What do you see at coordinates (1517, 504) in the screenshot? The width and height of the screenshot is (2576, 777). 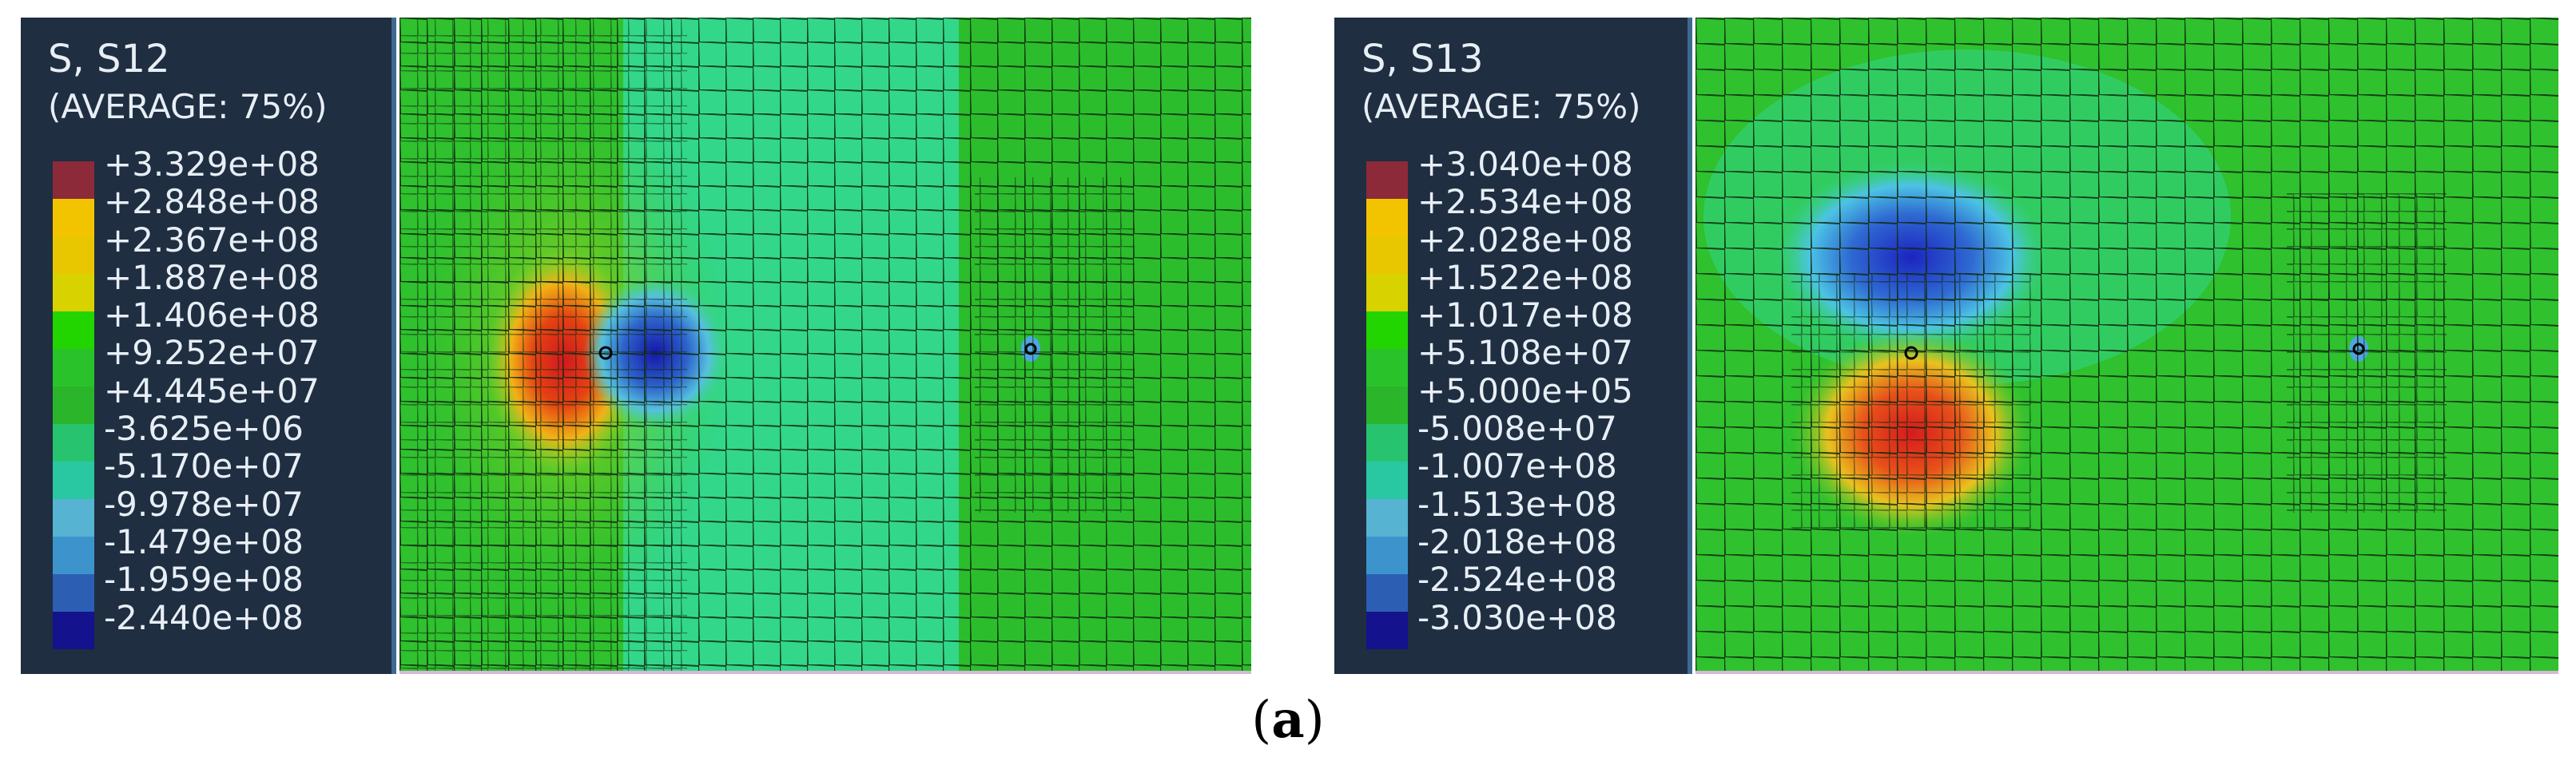 I see `legend-value: -1.513e+08` at bounding box center [1517, 504].